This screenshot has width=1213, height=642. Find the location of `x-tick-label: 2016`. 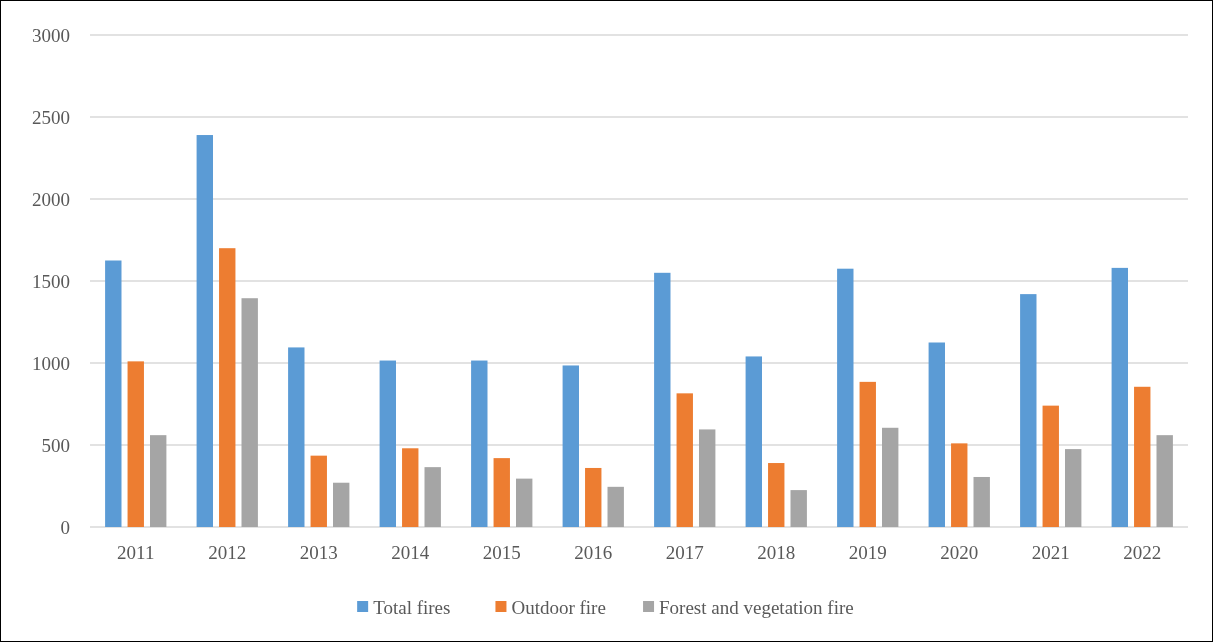

x-tick-label: 2016 is located at coordinates (593, 552).